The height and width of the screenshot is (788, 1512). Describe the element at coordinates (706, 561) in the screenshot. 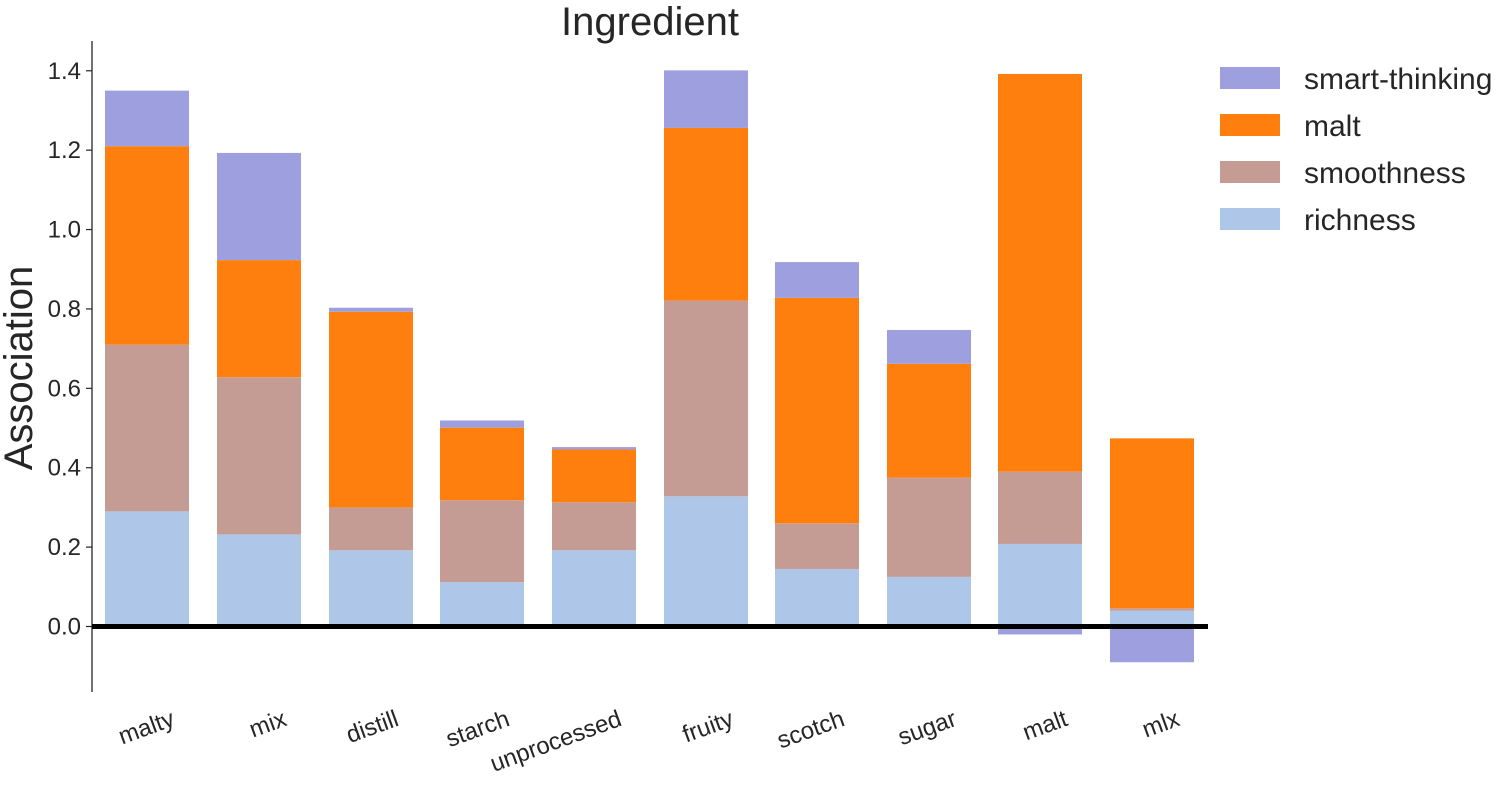

I see `bar-fruity-richness` at that location.